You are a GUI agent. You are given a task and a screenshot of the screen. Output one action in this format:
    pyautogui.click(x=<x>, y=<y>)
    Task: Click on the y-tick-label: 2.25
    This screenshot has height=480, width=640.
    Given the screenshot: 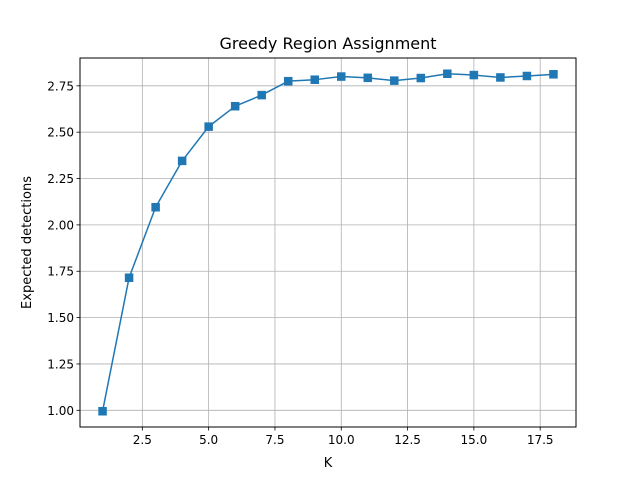 What is the action you would take?
    pyautogui.click(x=60, y=179)
    